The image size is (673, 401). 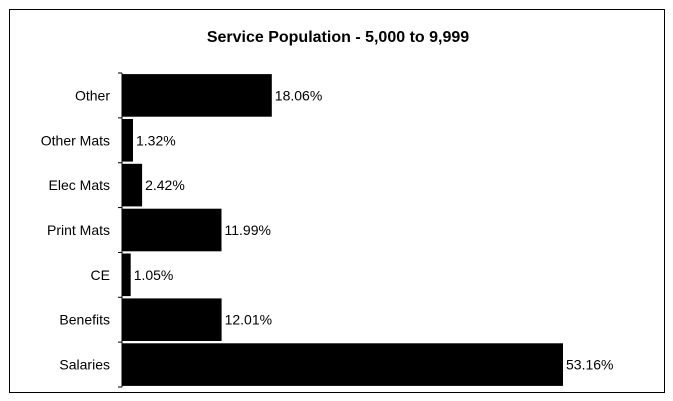 What do you see at coordinates (197, 95) in the screenshot?
I see `bar-other` at bounding box center [197, 95].